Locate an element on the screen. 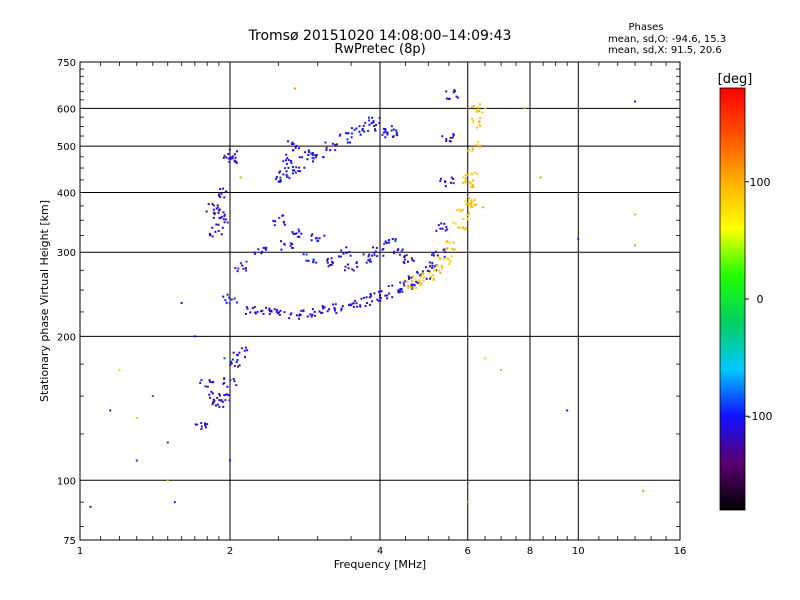 The width and height of the screenshot is (800, 600). stats-heading: Phases is located at coordinates (645, 27).